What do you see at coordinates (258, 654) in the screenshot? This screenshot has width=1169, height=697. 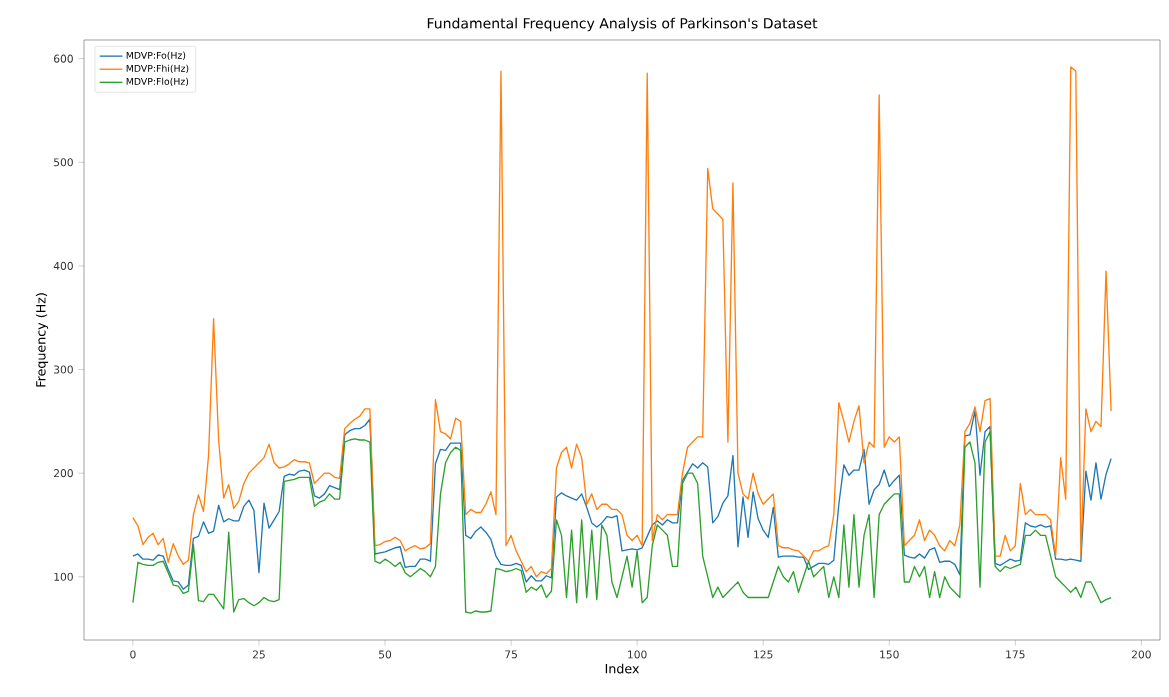 I see `x-tick-label: 25` at bounding box center [258, 654].